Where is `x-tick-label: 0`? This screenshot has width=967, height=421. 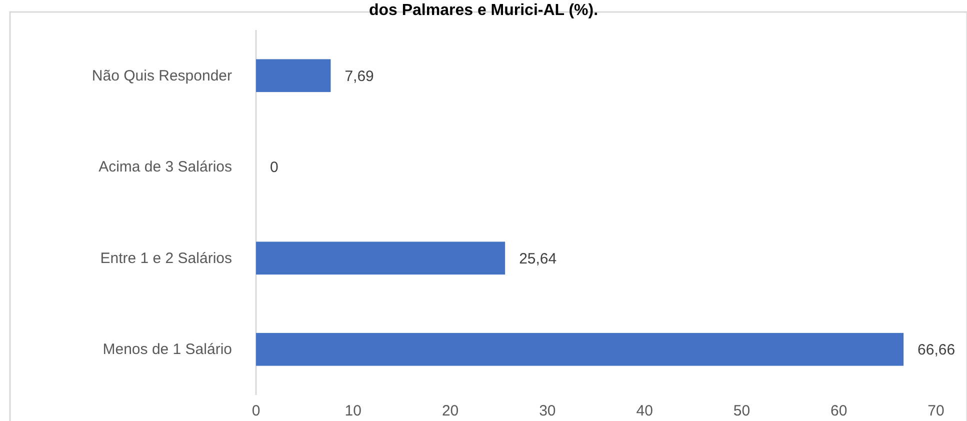 x-tick-label: 0 is located at coordinates (256, 411).